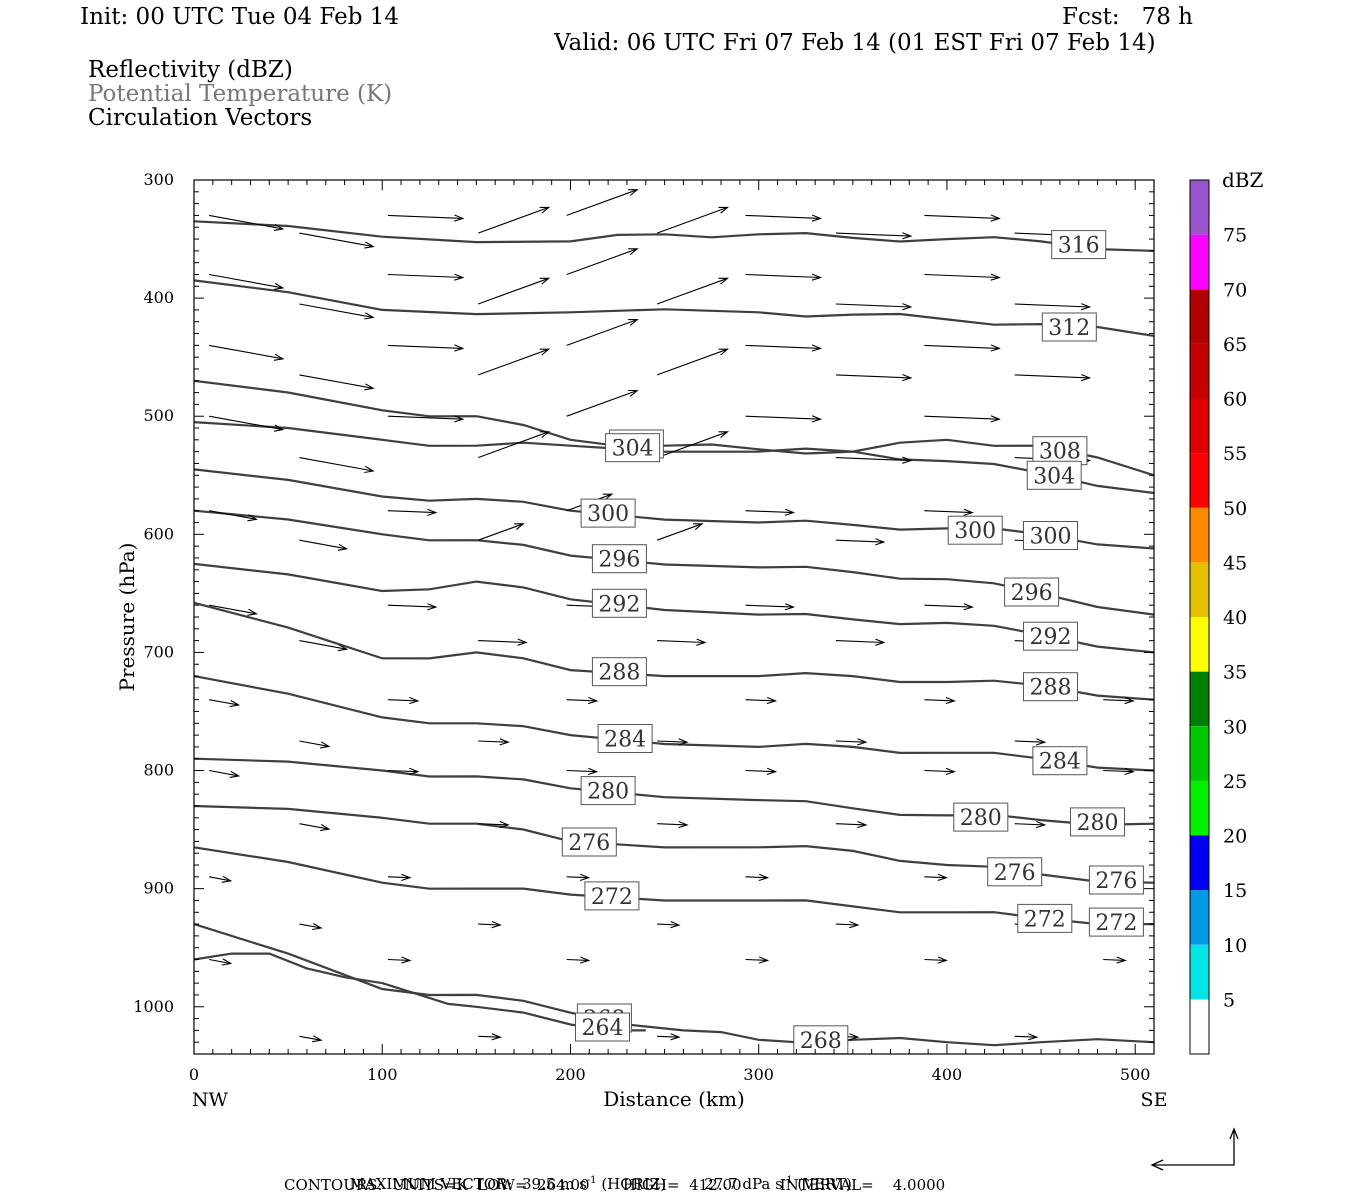 The width and height of the screenshot is (1350, 1200). Describe the element at coordinates (1235, 563) in the screenshot. I see `colorbar-tick-label: 45` at that location.